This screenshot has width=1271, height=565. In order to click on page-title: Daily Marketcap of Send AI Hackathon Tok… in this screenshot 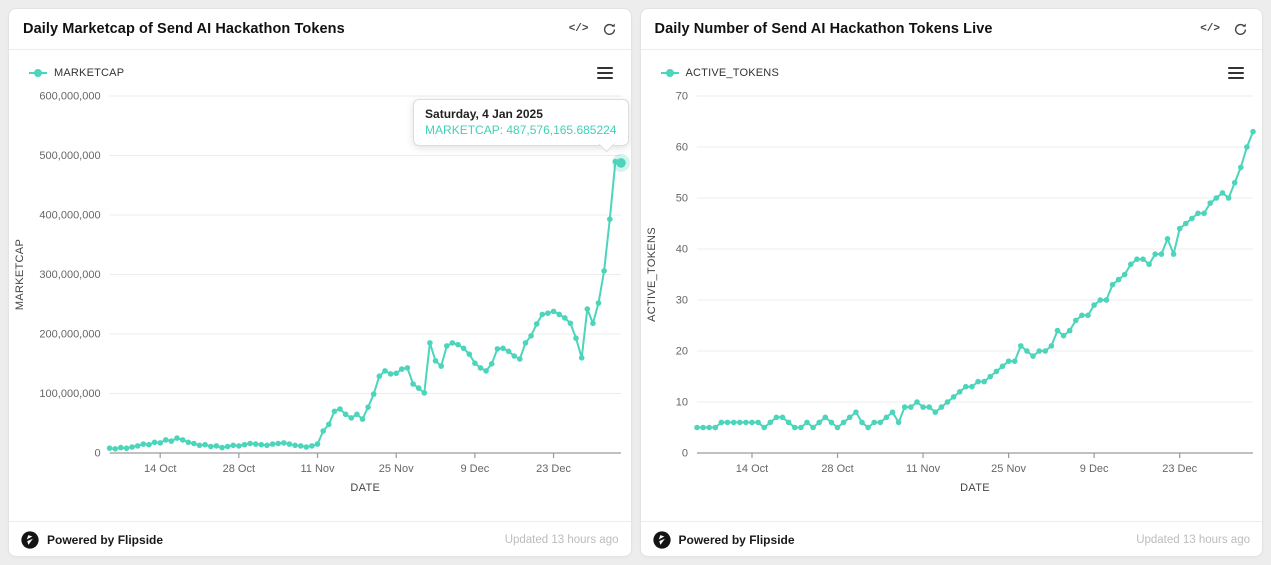, I will do `click(184, 29)`.